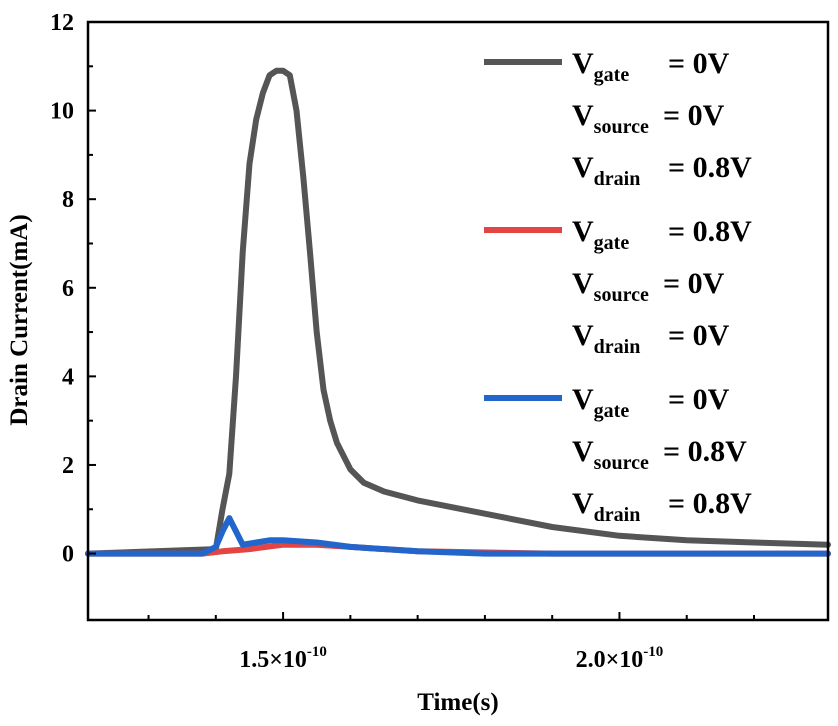 The width and height of the screenshot is (838, 726). Describe the element at coordinates (19, 319) in the screenshot. I see `y-axis-title: Drain Current(mA)` at that location.